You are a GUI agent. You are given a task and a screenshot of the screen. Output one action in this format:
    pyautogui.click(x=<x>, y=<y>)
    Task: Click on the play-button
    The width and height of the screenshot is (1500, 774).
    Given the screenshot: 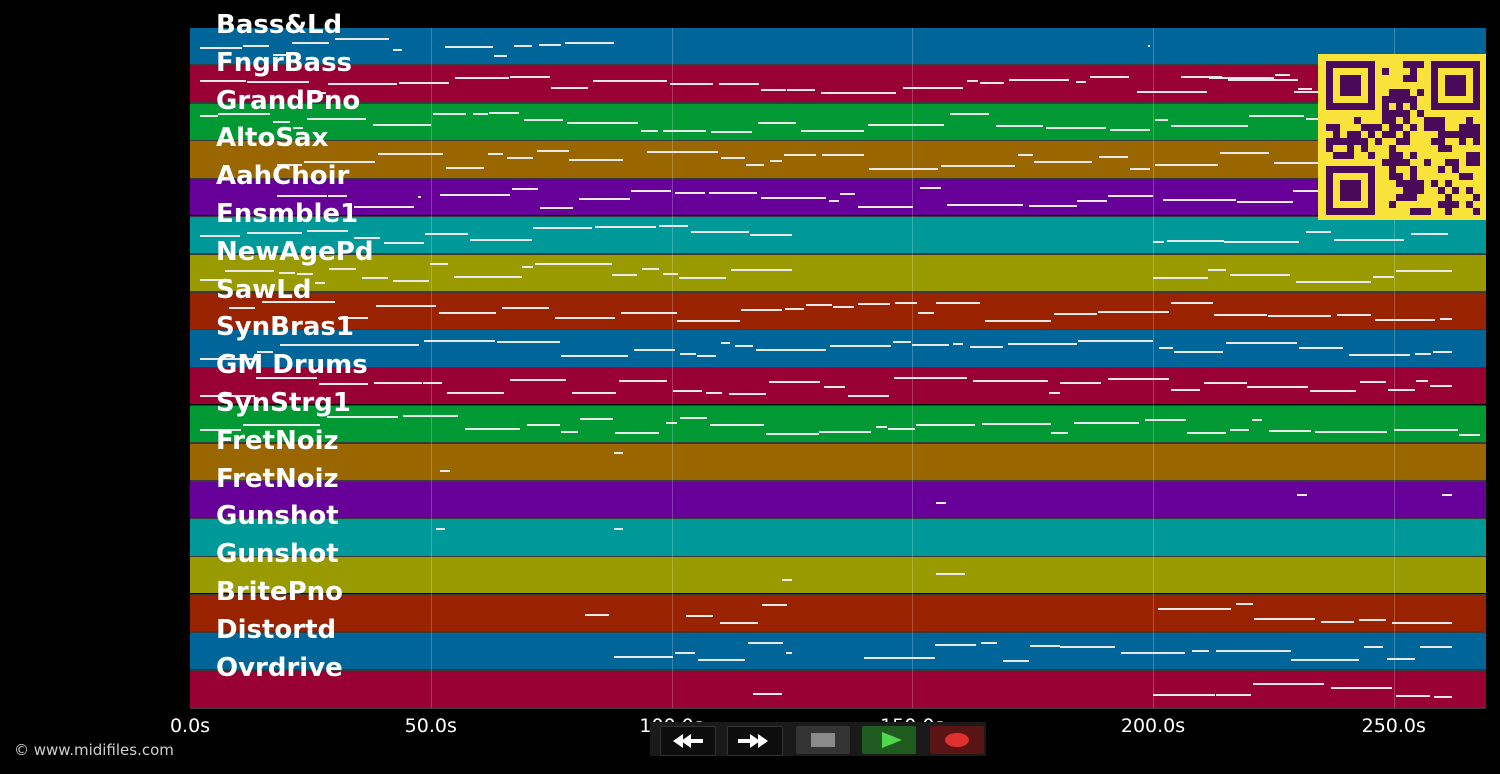 What is the action you would take?
    pyautogui.click(x=889, y=740)
    